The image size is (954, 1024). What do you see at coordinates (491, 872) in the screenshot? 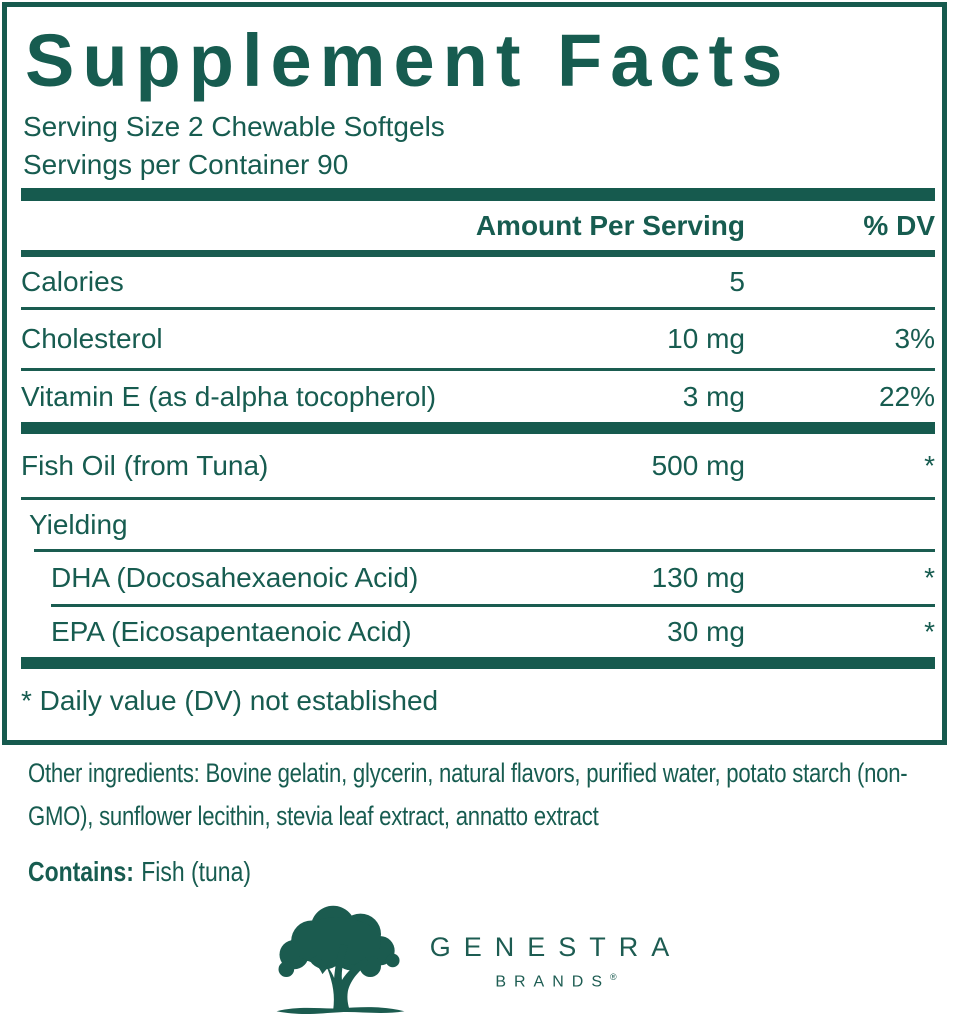
I see `contains-statement: Contains: Fish (tuna)` at bounding box center [491, 872].